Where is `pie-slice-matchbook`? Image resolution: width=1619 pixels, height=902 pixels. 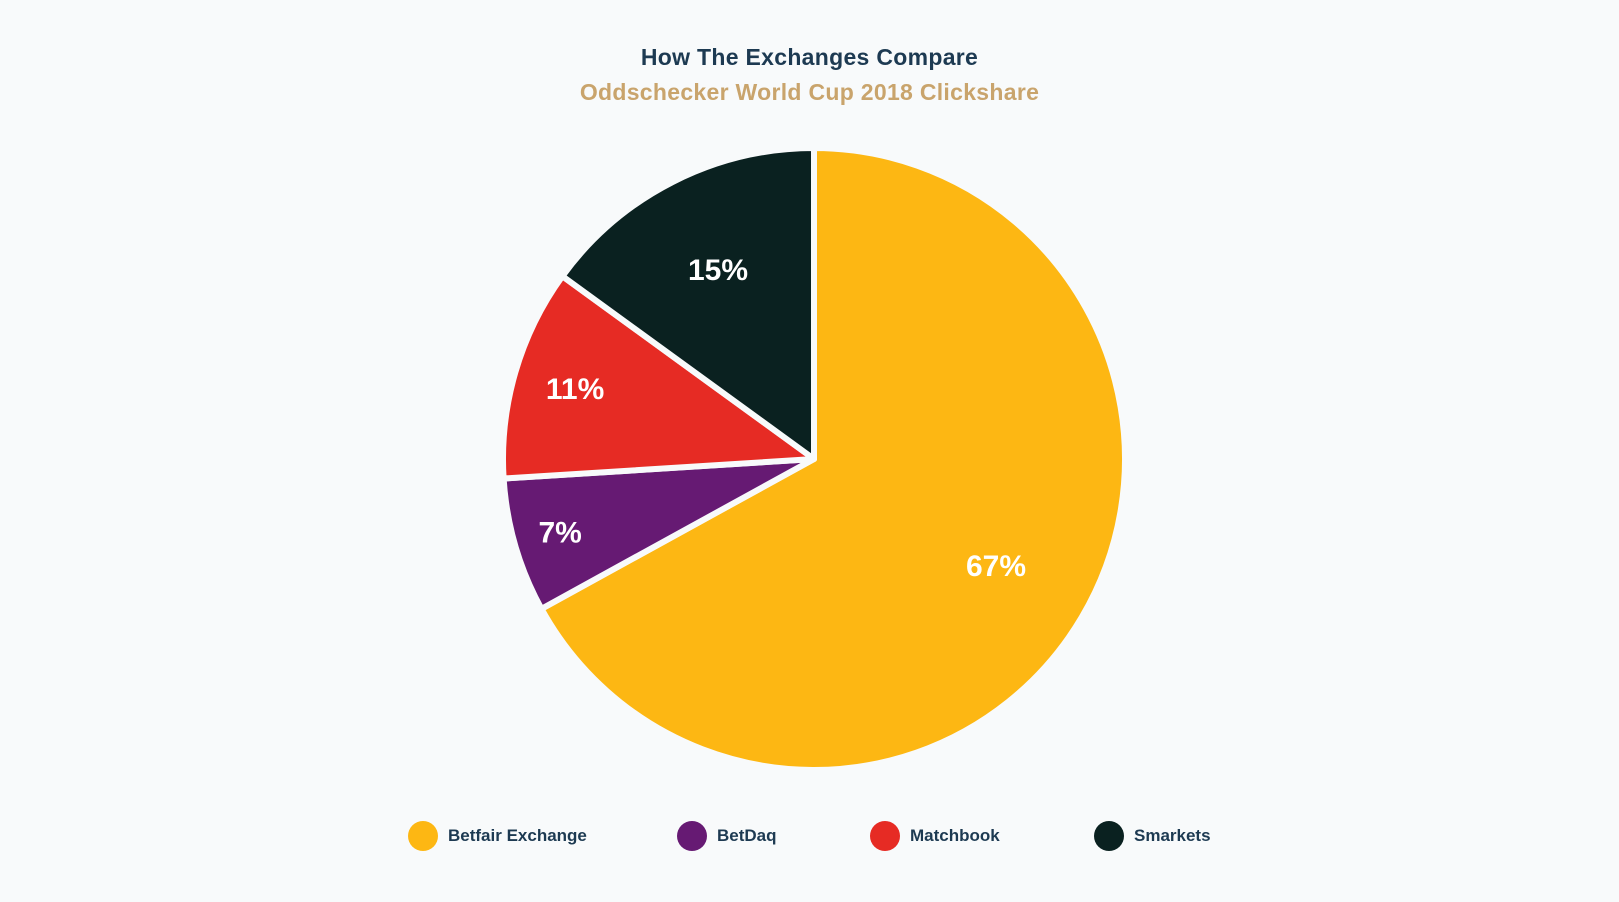
pie-slice-matchbook is located at coordinates (658, 377).